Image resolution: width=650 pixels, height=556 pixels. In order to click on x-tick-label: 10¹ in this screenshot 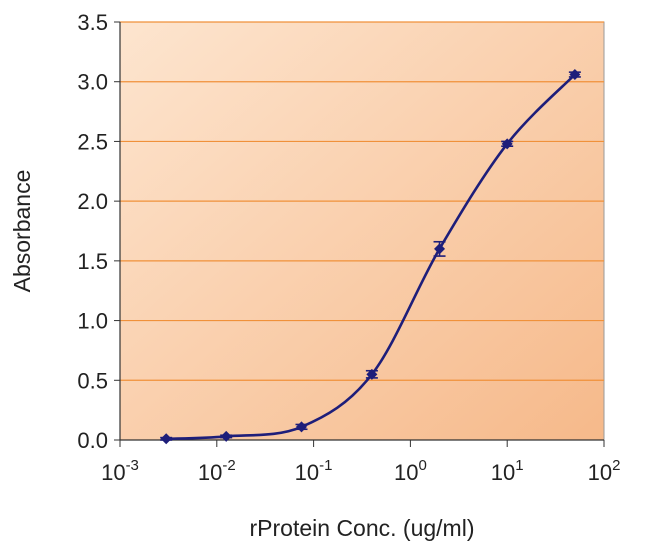, I will do `click(507, 471)`.